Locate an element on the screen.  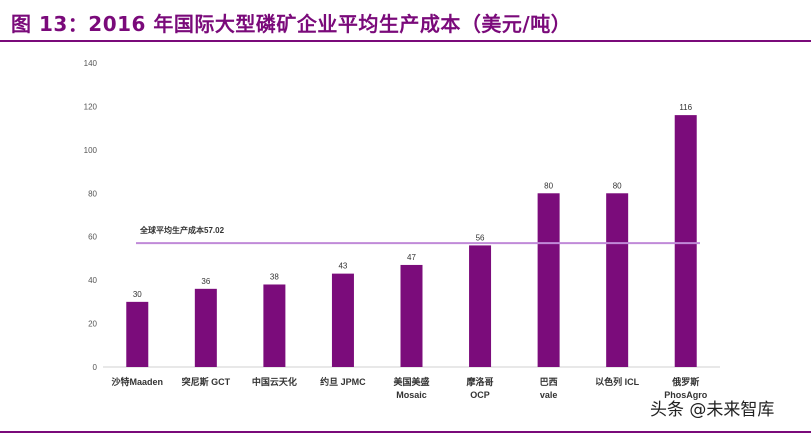
x-tick-label: 摩洛哥 is located at coordinates (480, 381).